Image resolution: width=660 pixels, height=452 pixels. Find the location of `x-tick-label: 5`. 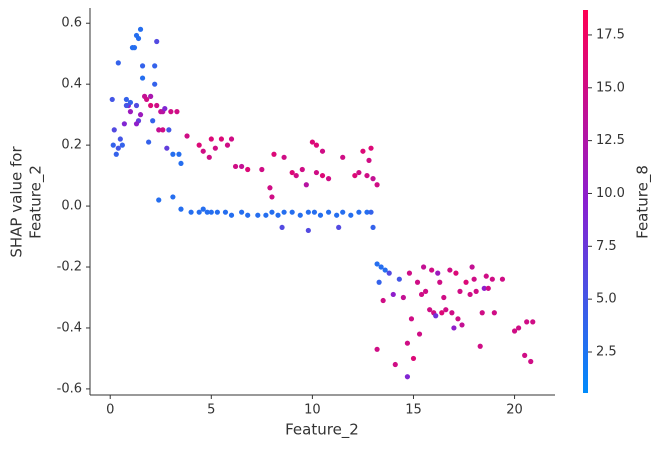

x-tick-label: 5 is located at coordinates (211, 410).